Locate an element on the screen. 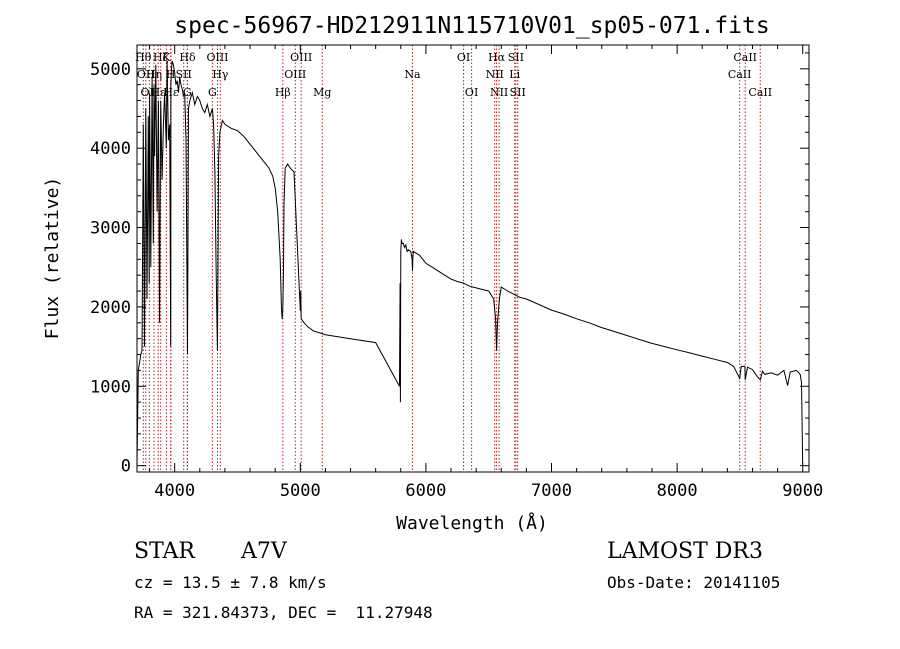 Image resolution: width=900 pixels, height=649 pixels. x-axis-label: Wavelength (Å) is located at coordinates (472, 523).